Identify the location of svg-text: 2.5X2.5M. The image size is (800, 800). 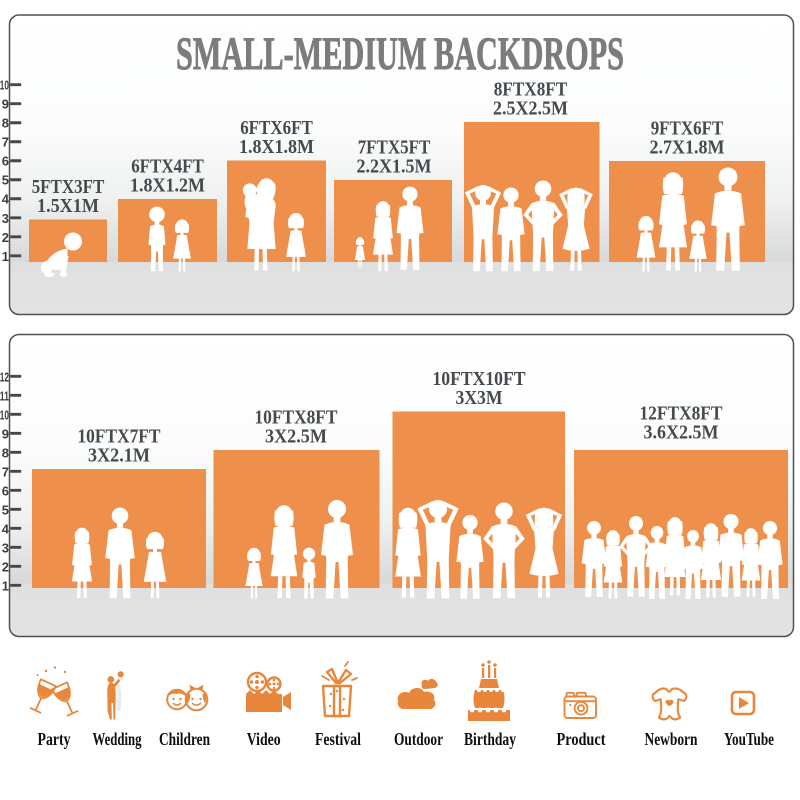
(530, 109).